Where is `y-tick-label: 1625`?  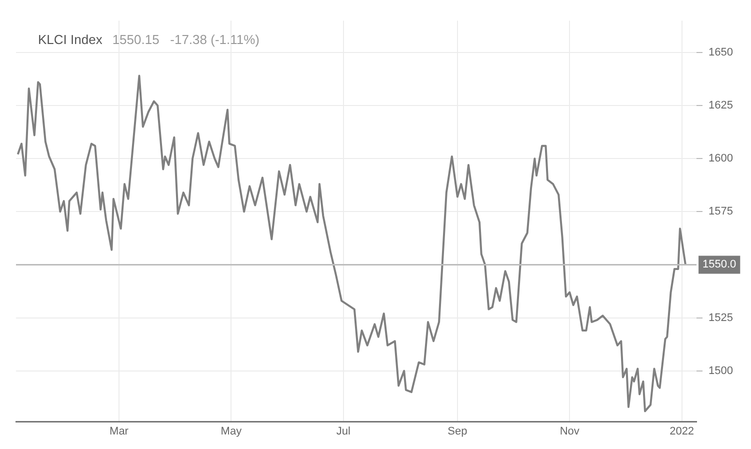
y-tick-label: 1625 is located at coordinates (721, 106).